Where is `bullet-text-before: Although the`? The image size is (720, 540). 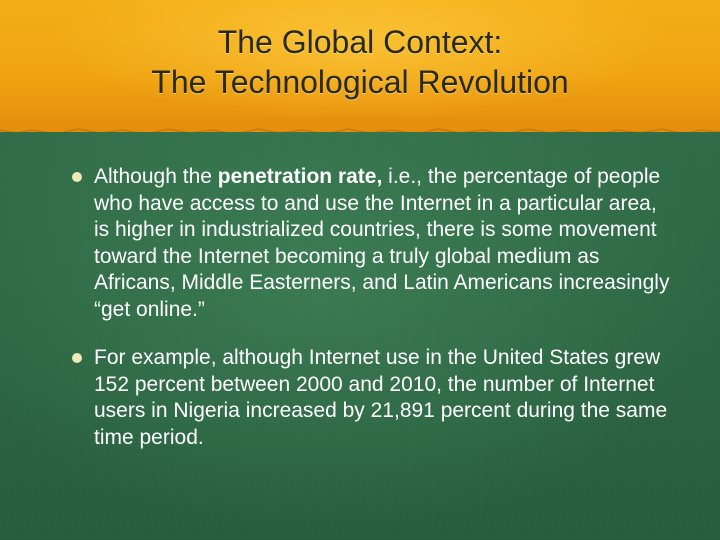 bullet-text-before: Although the is located at coordinates (156, 176).